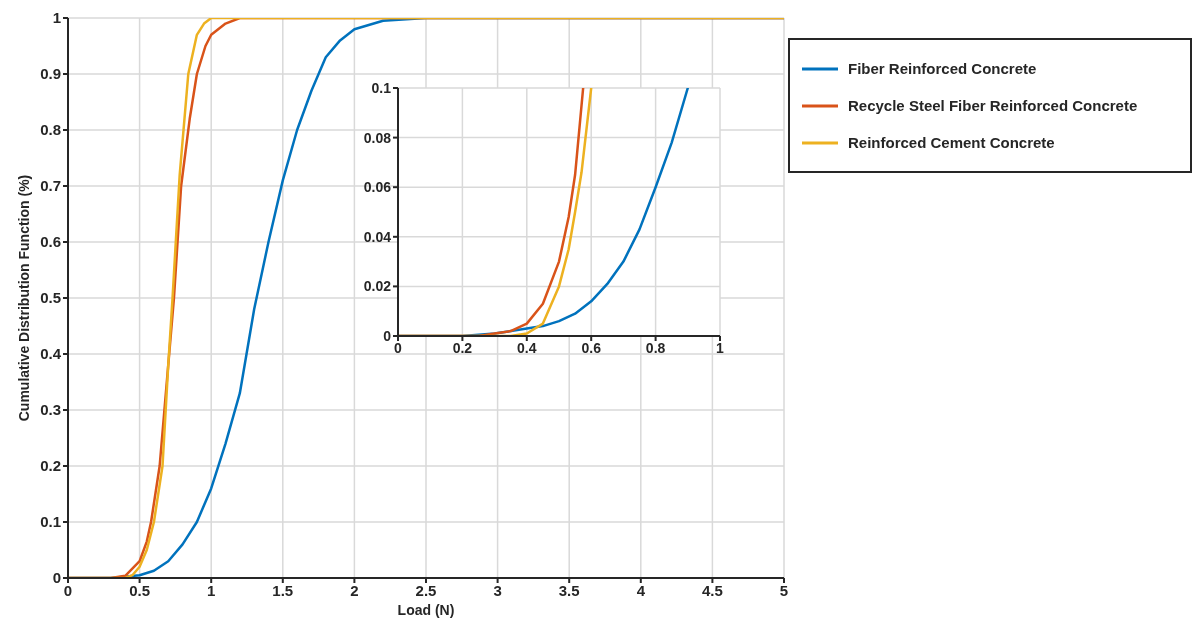 The image size is (1200, 627). Describe the element at coordinates (462, 347) in the screenshot. I see `x-tick-label: 0.2` at that location.